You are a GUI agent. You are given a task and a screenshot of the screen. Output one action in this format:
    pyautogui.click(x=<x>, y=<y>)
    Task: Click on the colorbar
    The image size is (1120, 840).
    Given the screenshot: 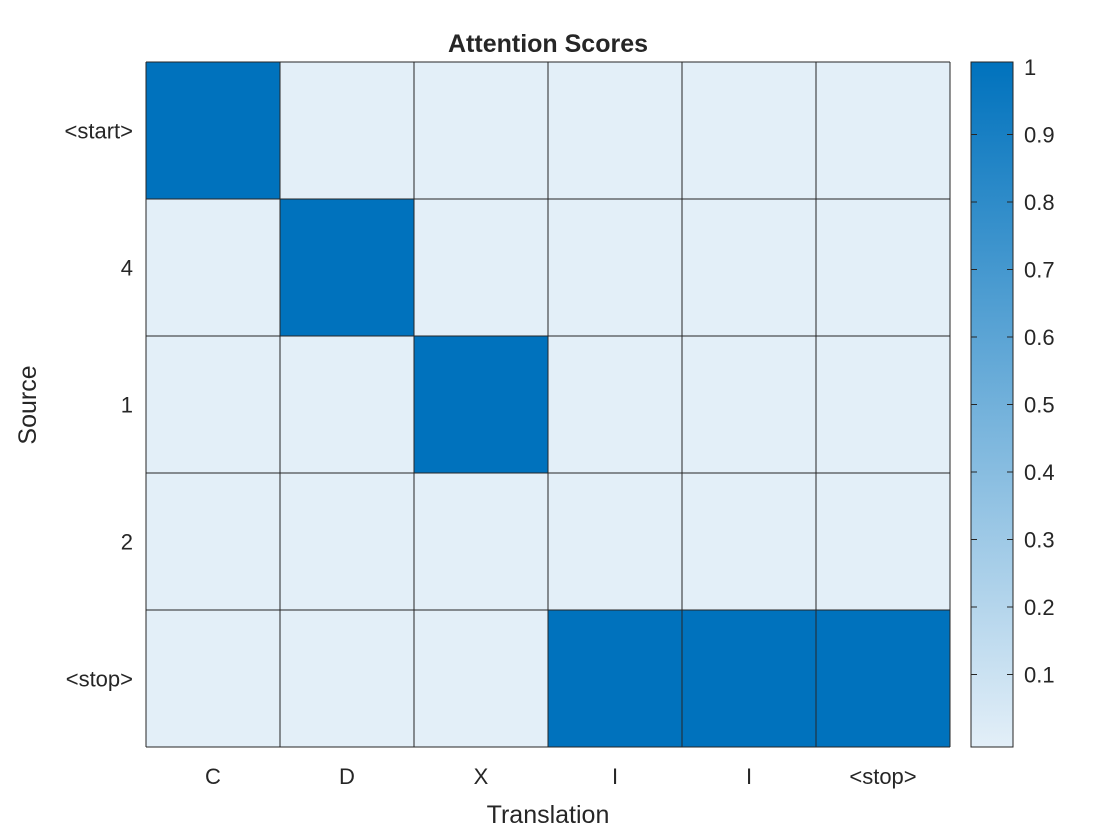 What is the action you would take?
    pyautogui.click(x=992, y=404)
    